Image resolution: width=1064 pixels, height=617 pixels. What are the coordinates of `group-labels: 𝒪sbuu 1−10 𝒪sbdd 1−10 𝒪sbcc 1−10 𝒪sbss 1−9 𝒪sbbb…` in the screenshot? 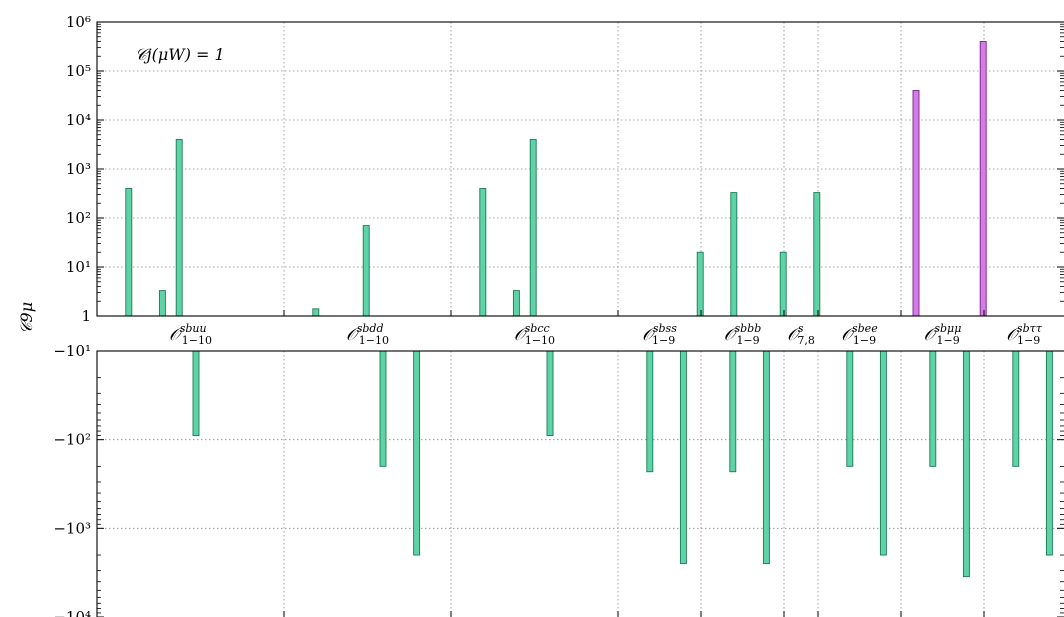 It's located at (606, 334).